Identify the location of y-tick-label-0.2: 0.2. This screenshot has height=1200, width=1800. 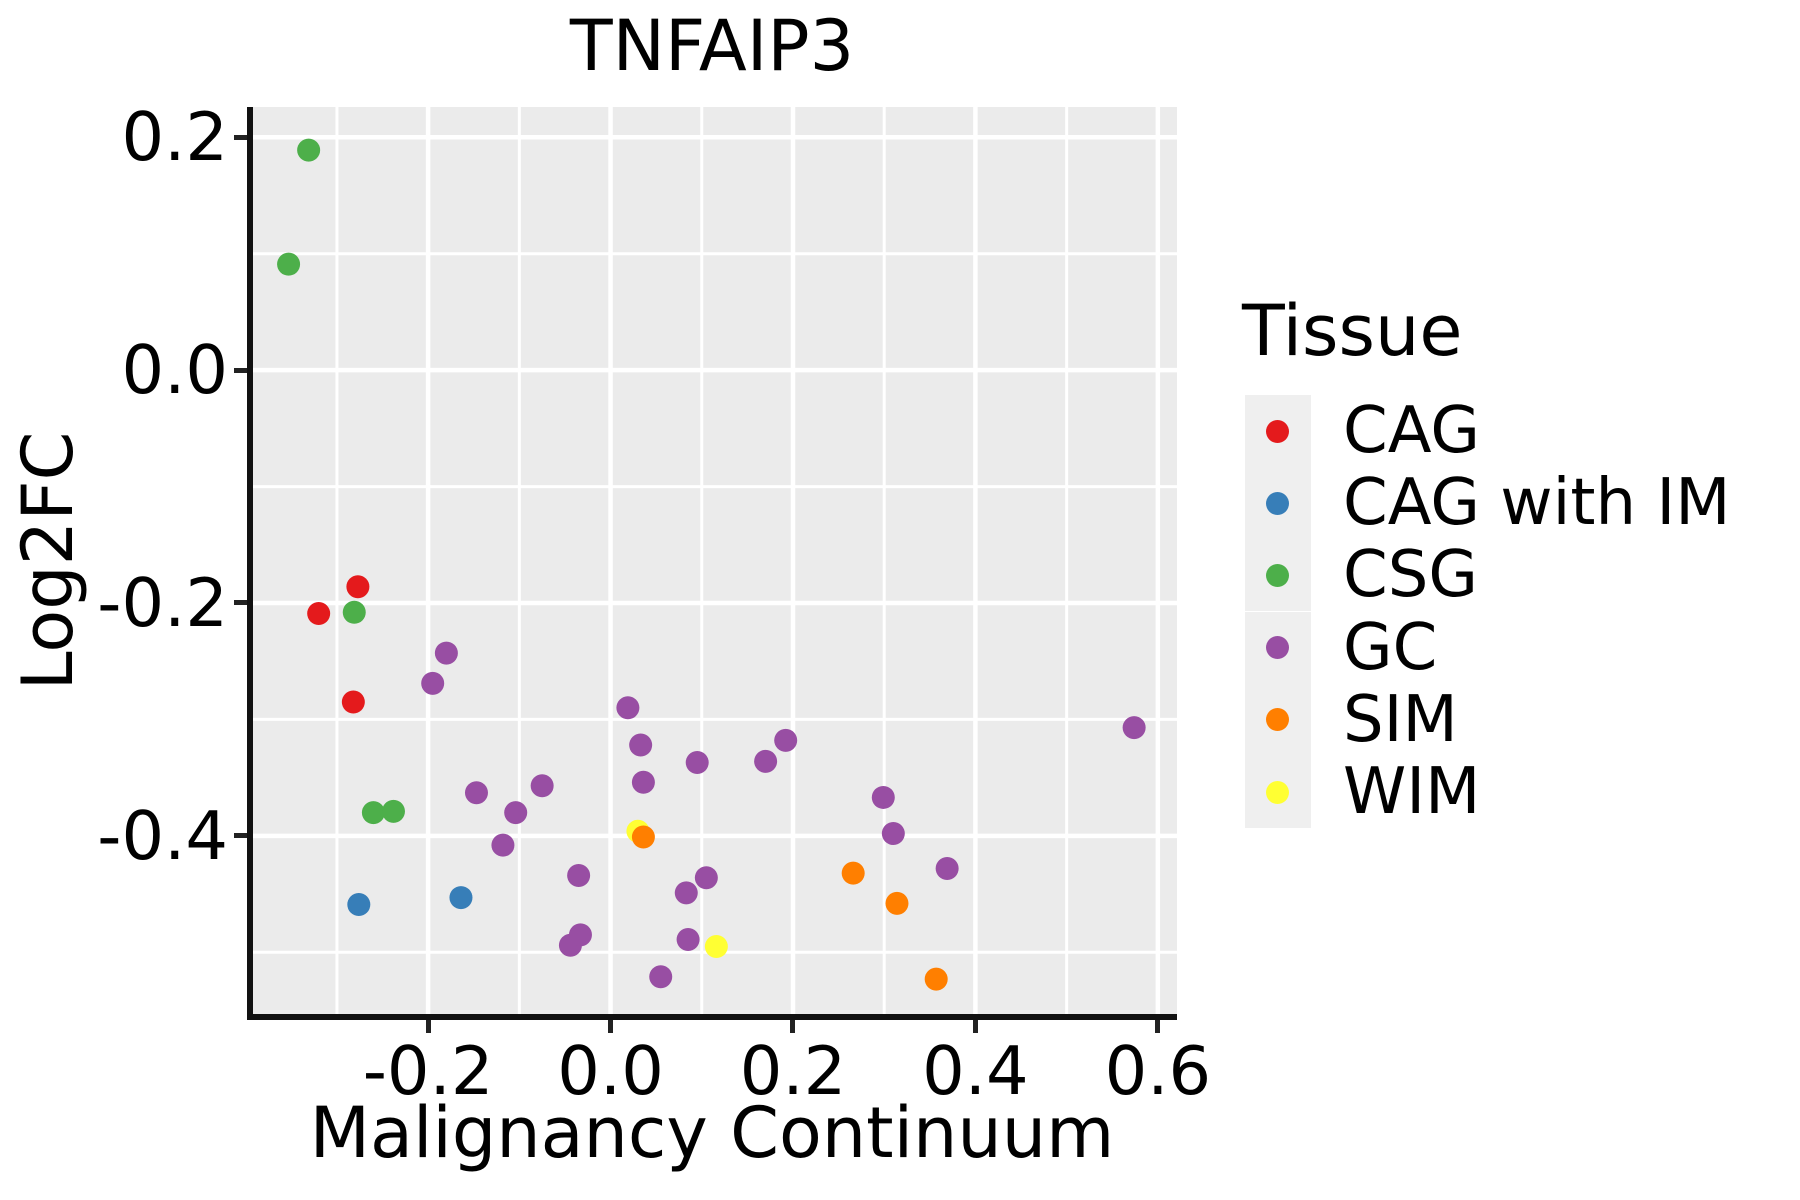
(174, 137).